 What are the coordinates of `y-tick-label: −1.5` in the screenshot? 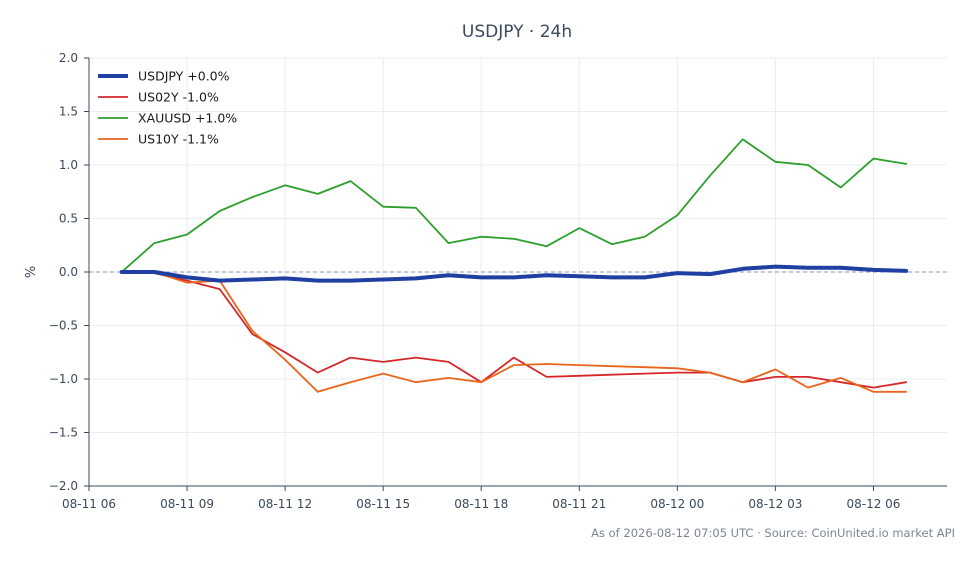 It's located at (63, 433).